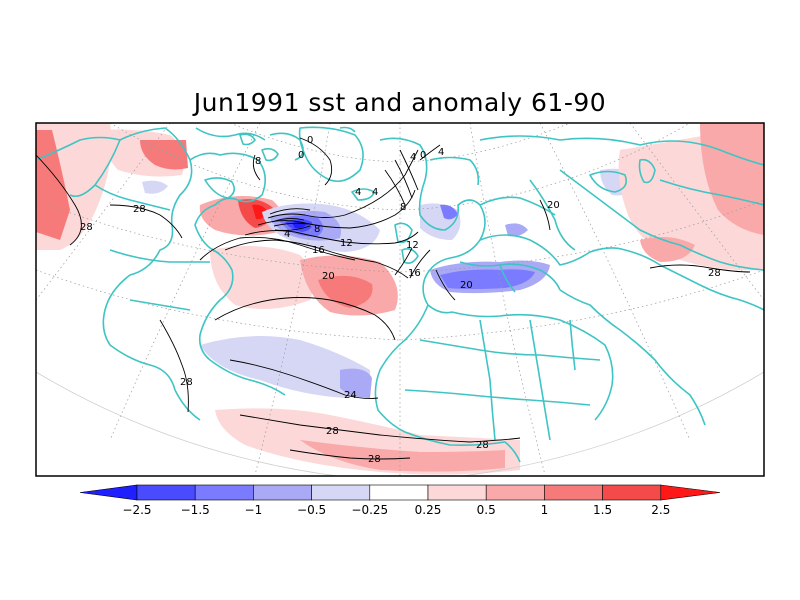 The image size is (800, 600). Describe the element at coordinates (449, 212) in the screenshot. I see `anomaly-area-baltic` at that location.